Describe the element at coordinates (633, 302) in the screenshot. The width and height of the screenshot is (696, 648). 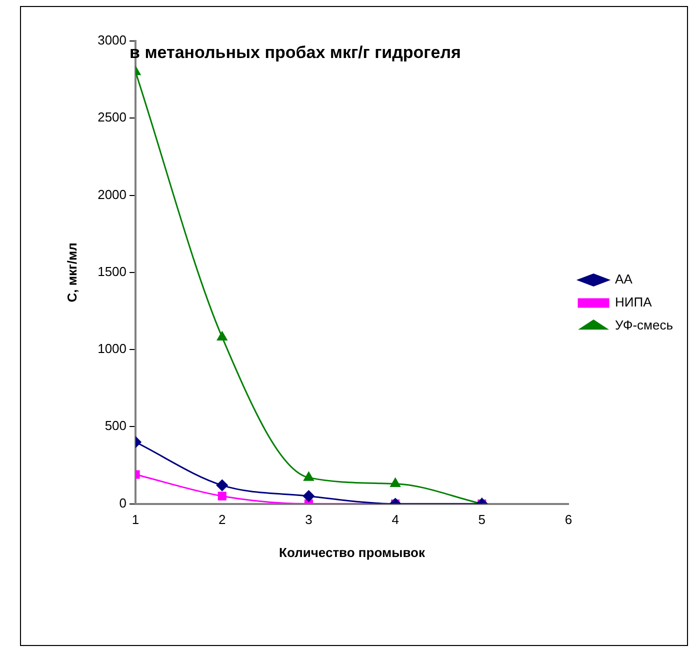
I see `legend-label: НИПА` at that location.